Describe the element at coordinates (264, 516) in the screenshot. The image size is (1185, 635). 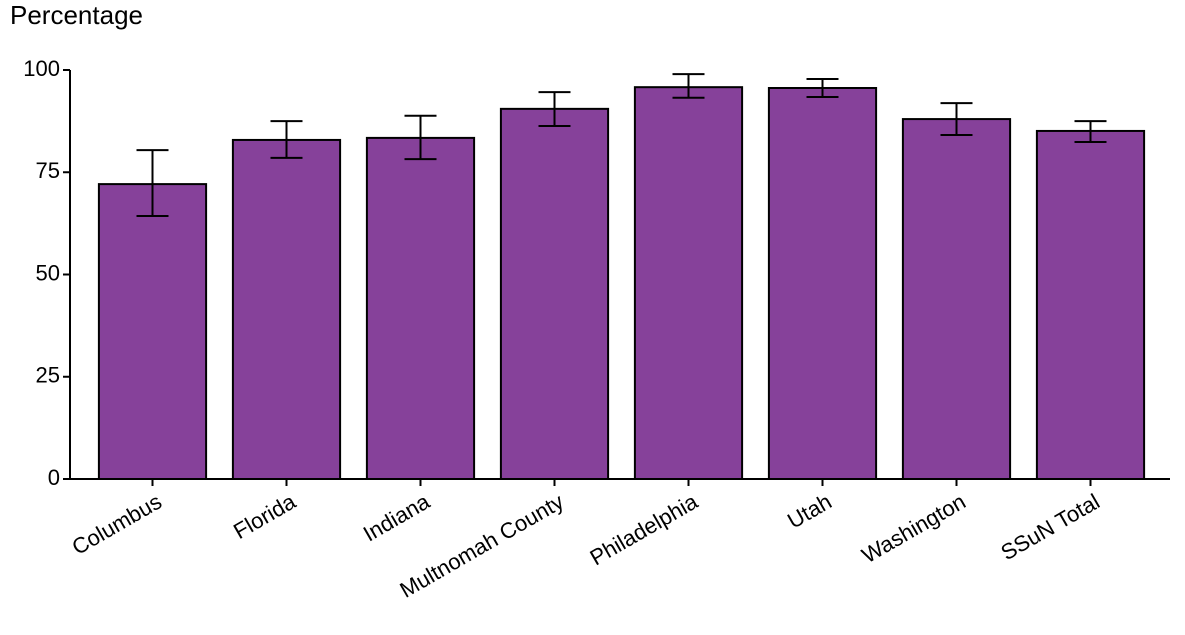
I see `x-tick-label: Florida` at that location.